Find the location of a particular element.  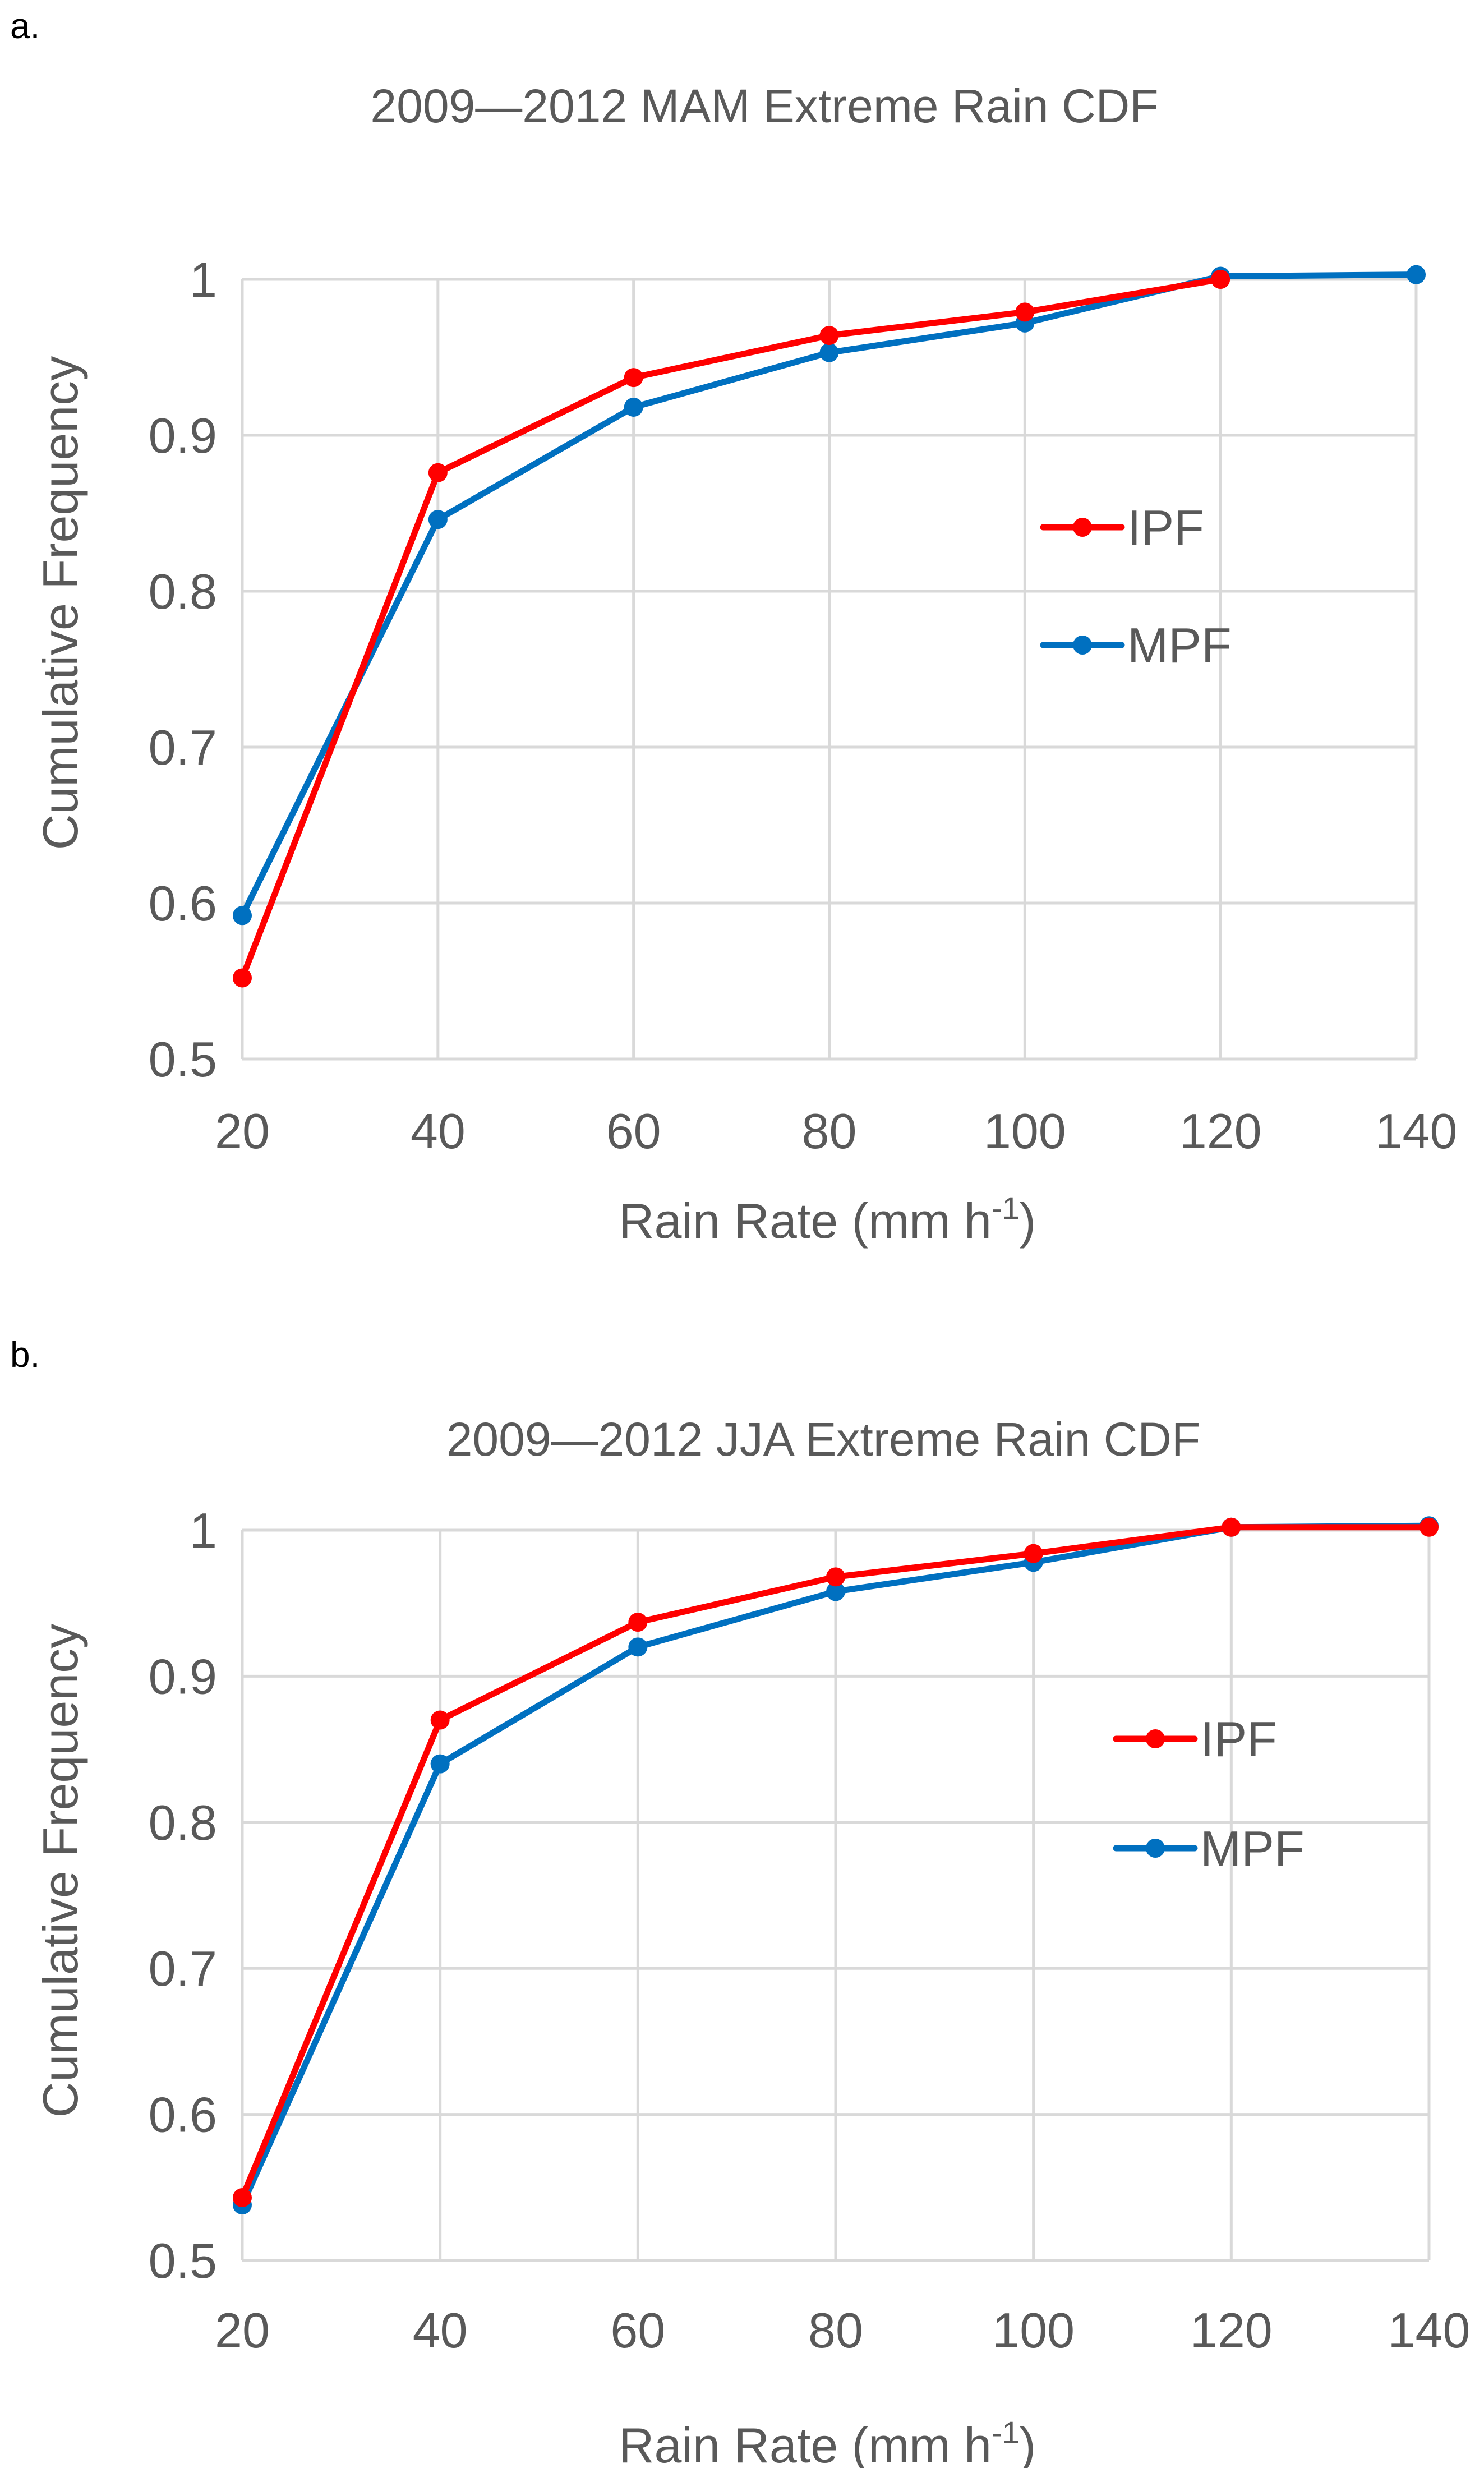

chart-title: 2009—2012 MAM Extreme Rain CDF is located at coordinates (764, 106).